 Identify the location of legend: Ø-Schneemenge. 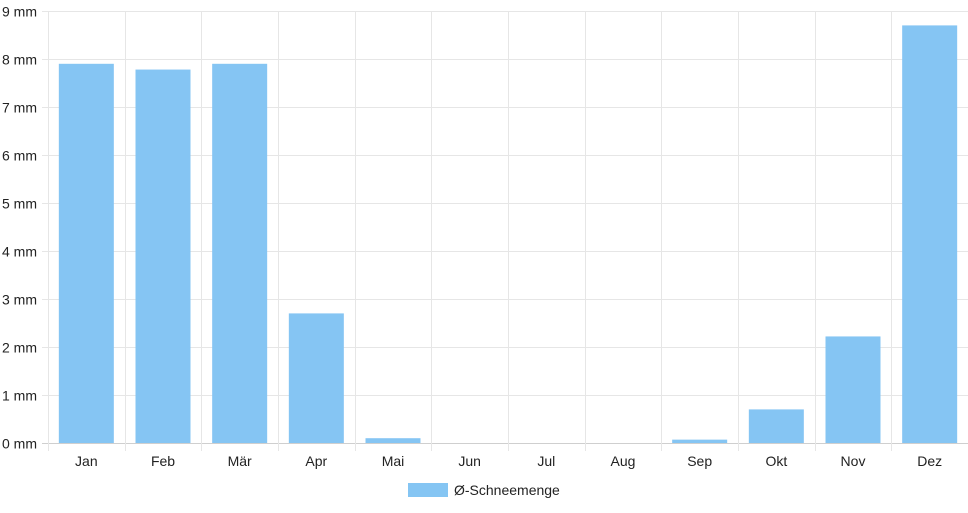
(484, 490).